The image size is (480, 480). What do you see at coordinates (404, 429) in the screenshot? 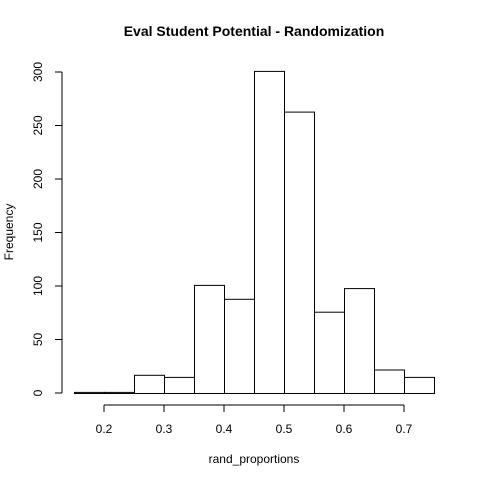
I see `x-tick-label: 0.7` at bounding box center [404, 429].